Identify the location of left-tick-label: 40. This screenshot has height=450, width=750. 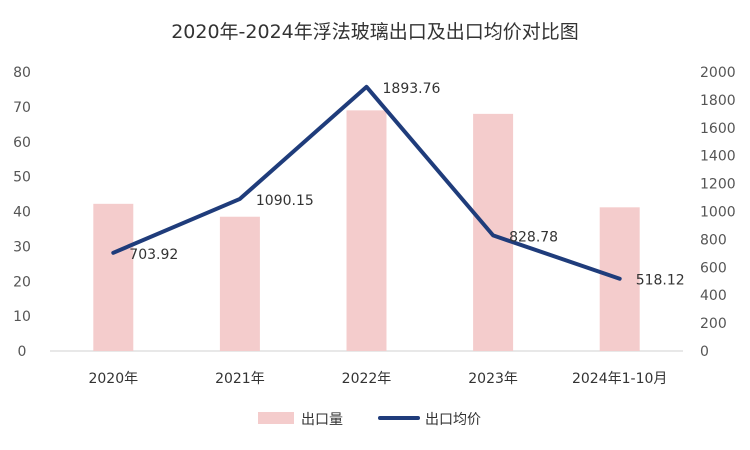
(22, 213).